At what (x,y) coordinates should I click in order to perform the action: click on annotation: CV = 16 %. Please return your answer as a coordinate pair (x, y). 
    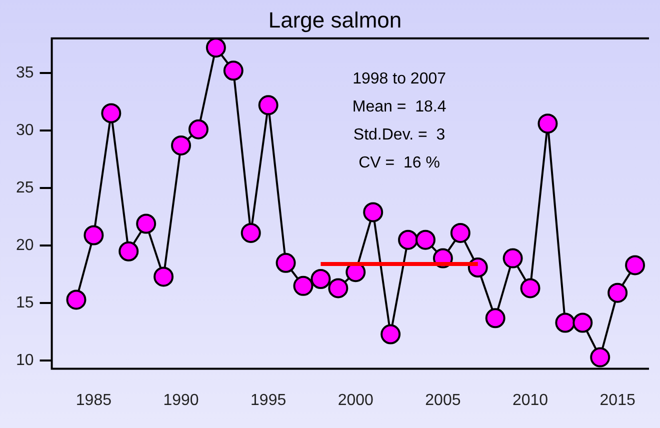
    Looking at the image, I should click on (399, 163).